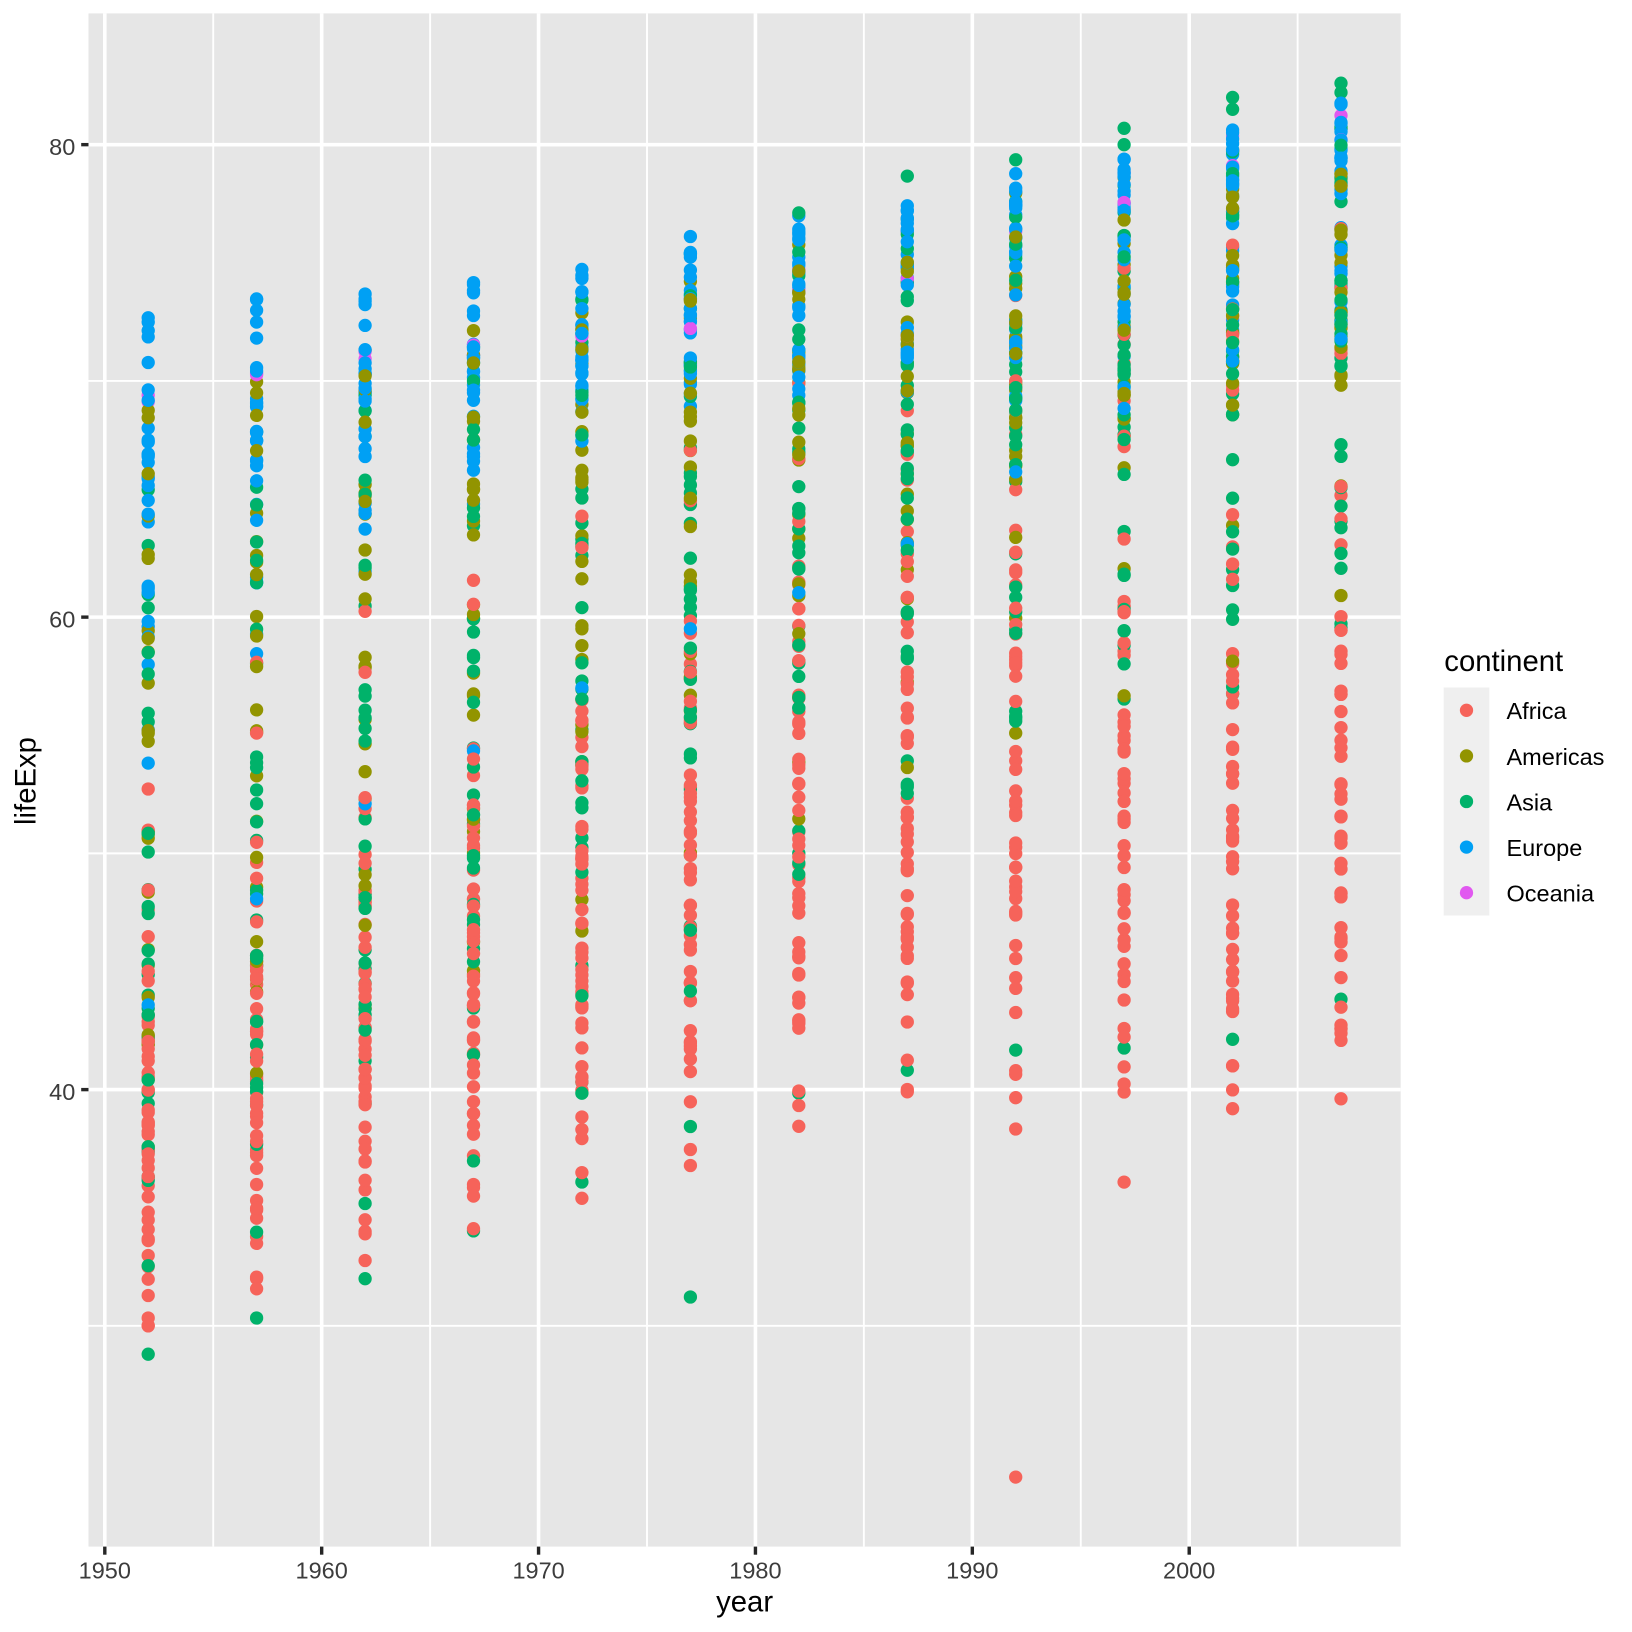 Image resolution: width=1632 pixels, height=1632 pixels. I want to click on svg-text: Oceania, so click(1551, 894).